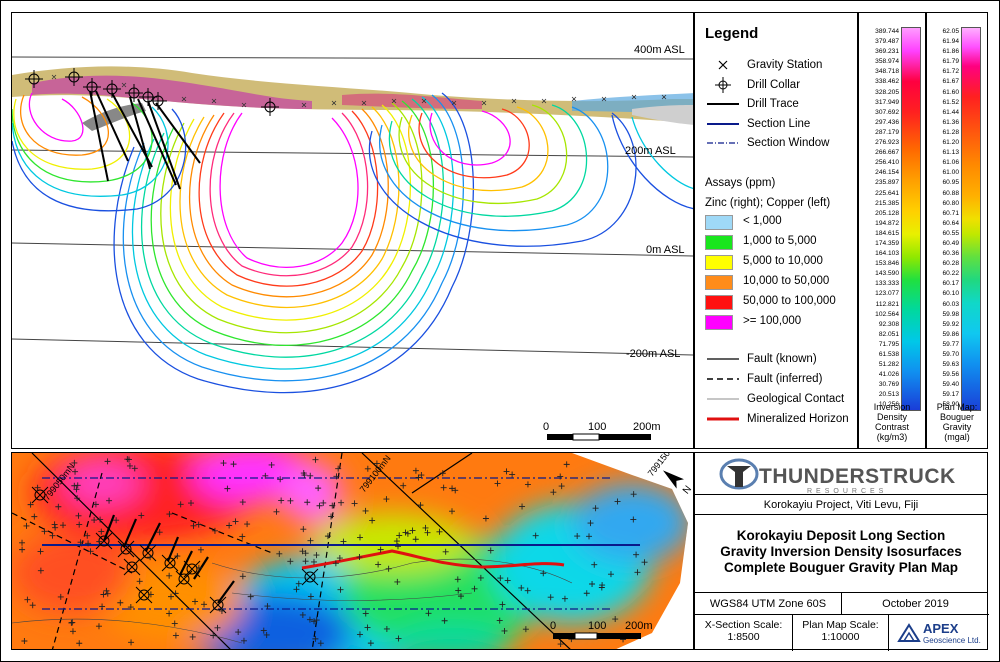 Image resolution: width=1000 pixels, height=662 pixels. I want to click on elevation-label-400: 400m ASL, so click(659, 50).